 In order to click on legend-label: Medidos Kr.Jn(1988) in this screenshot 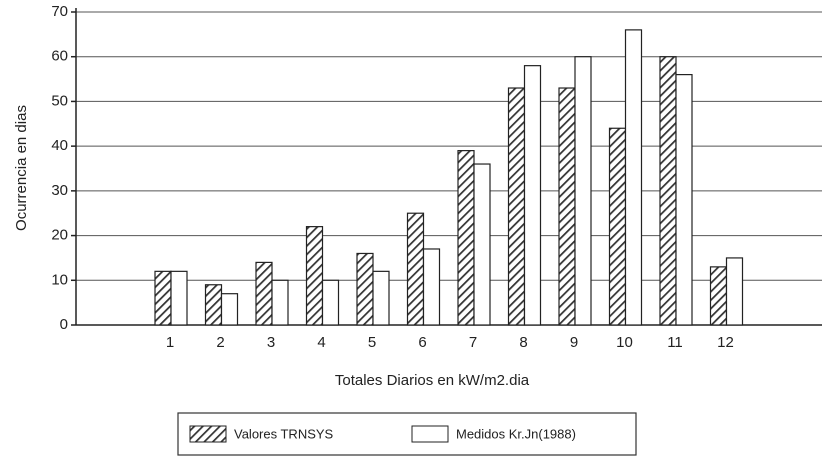, I will do `click(516, 433)`.